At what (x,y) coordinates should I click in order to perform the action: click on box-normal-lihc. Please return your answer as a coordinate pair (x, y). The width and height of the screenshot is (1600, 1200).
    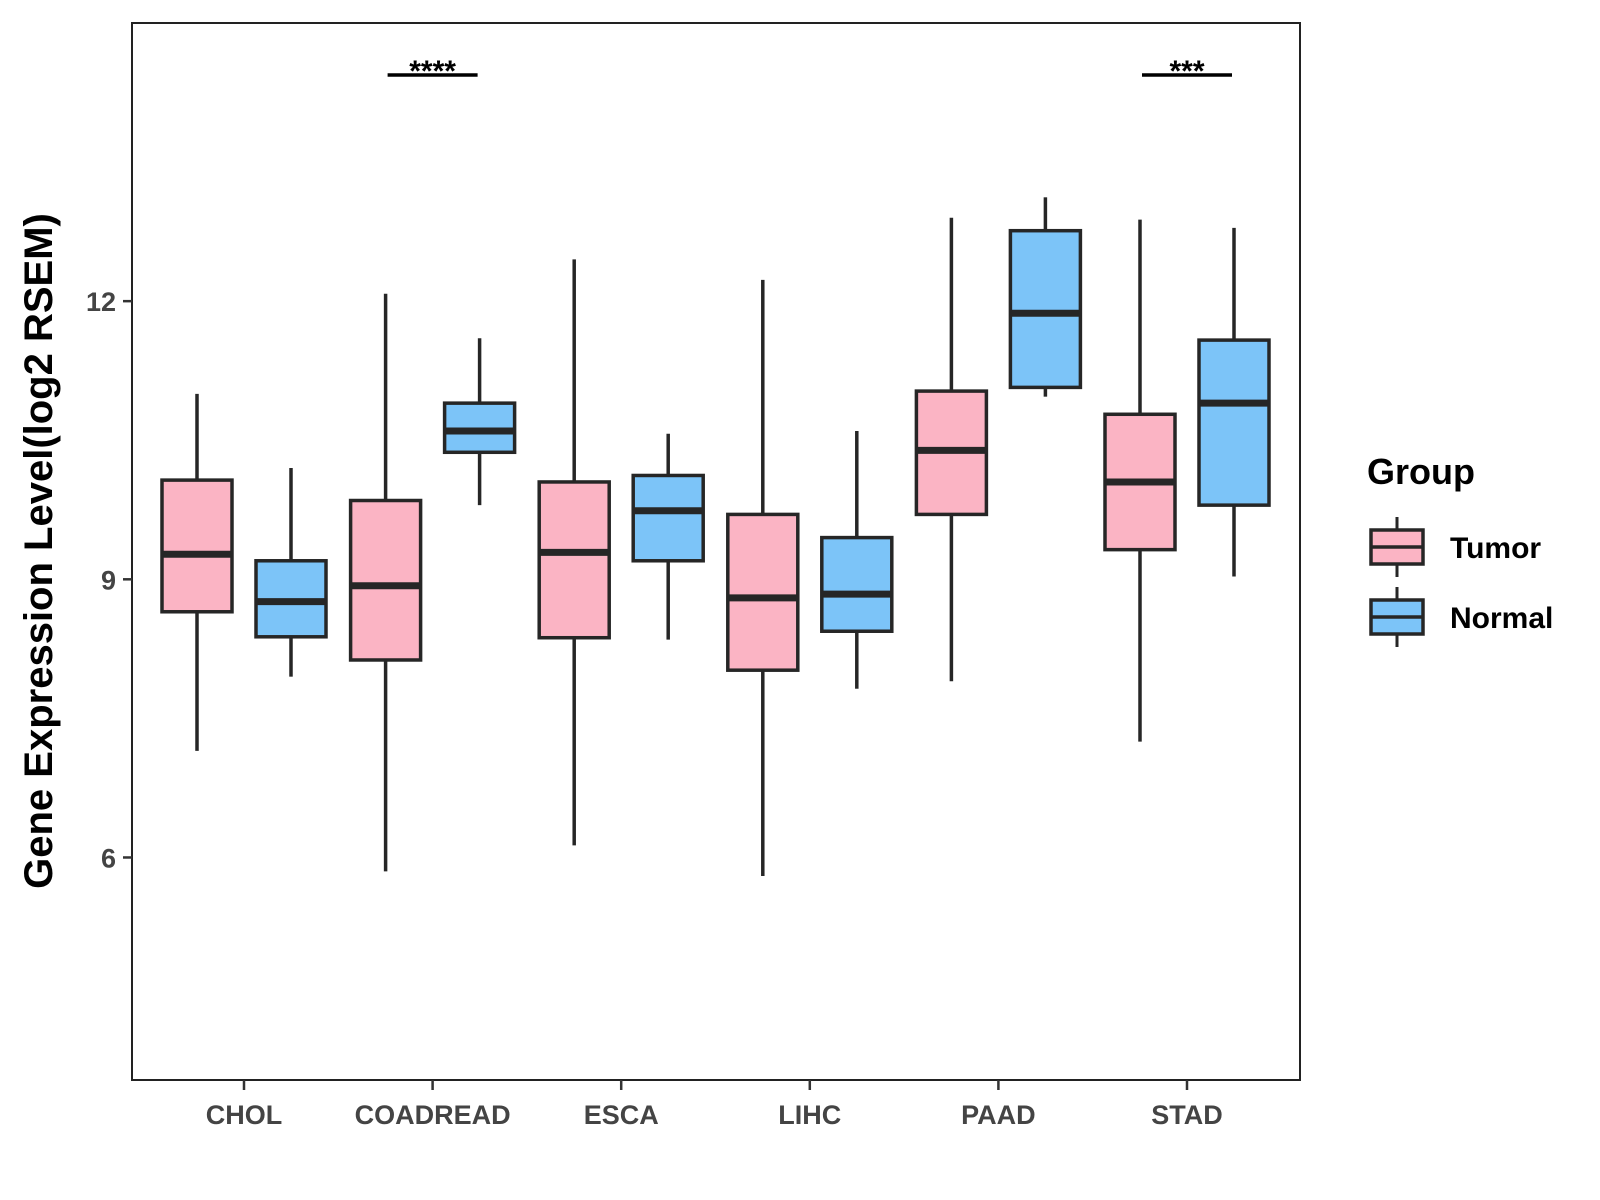
    Looking at the image, I should click on (857, 559).